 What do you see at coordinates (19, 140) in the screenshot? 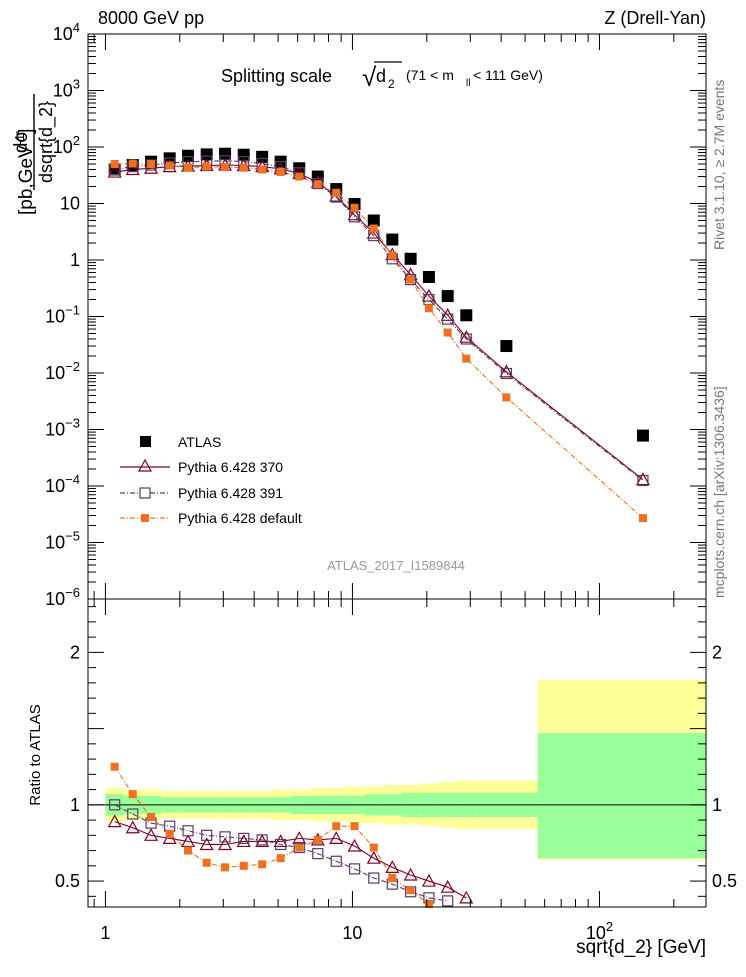
I see `ylabel-unit-exp: -1` at bounding box center [19, 140].